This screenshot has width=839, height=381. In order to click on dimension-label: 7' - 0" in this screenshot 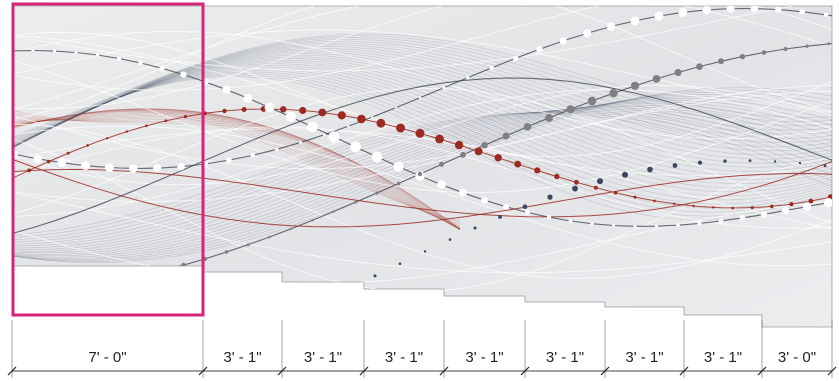, I will do `click(107, 357)`.